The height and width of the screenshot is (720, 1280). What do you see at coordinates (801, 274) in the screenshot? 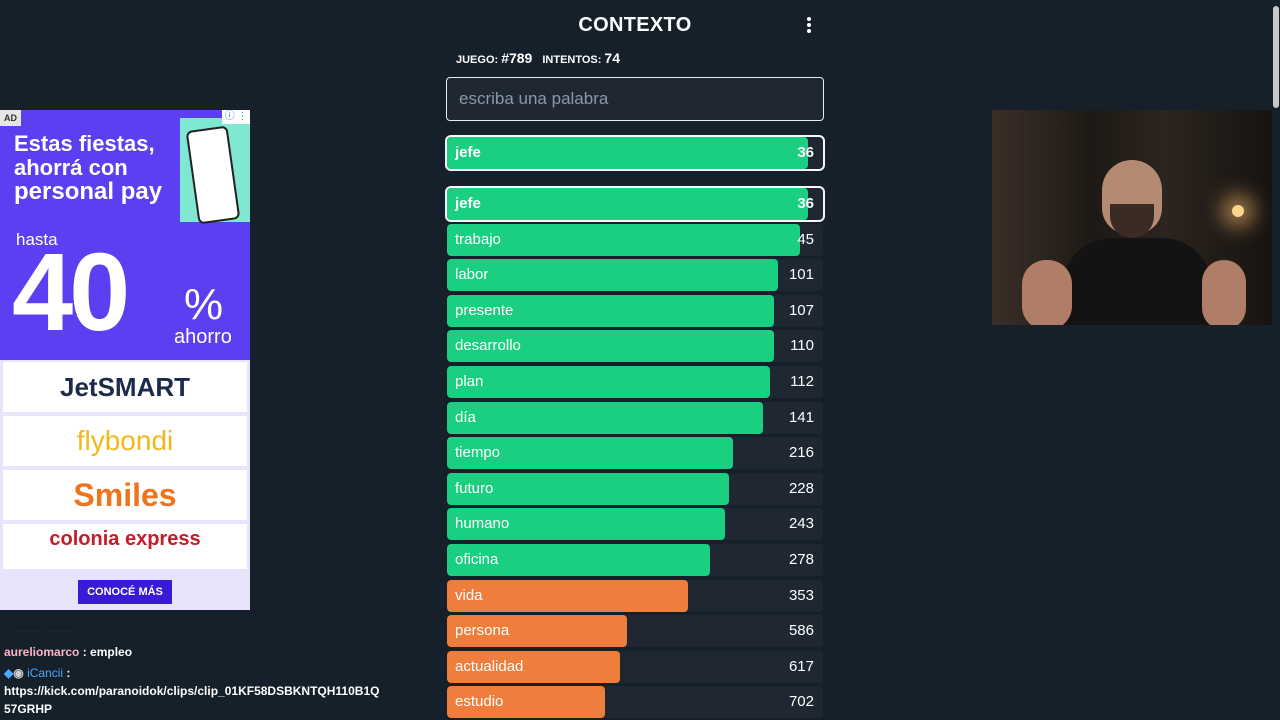
I see `guess-rank: 101` at bounding box center [801, 274].